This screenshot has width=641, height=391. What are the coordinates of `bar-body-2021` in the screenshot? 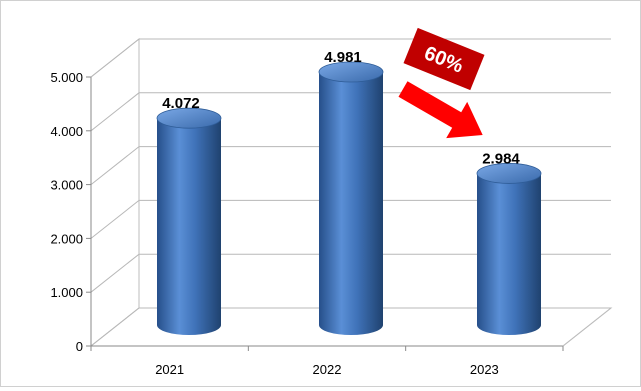 It's located at (189, 226).